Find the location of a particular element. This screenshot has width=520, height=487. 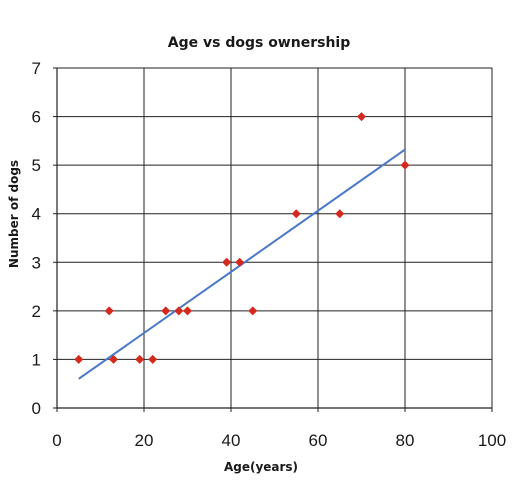

y-tick-label: 7 is located at coordinates (36, 68).